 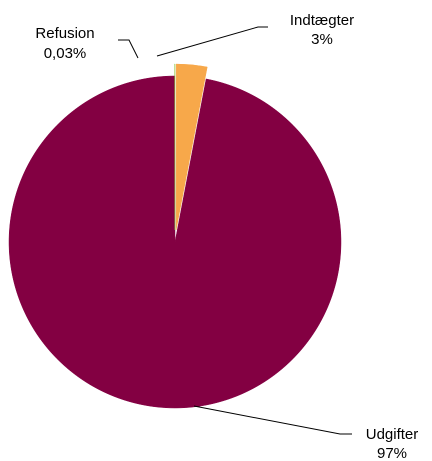 I want to click on leader-line-indtaegter, so click(x=212, y=41).